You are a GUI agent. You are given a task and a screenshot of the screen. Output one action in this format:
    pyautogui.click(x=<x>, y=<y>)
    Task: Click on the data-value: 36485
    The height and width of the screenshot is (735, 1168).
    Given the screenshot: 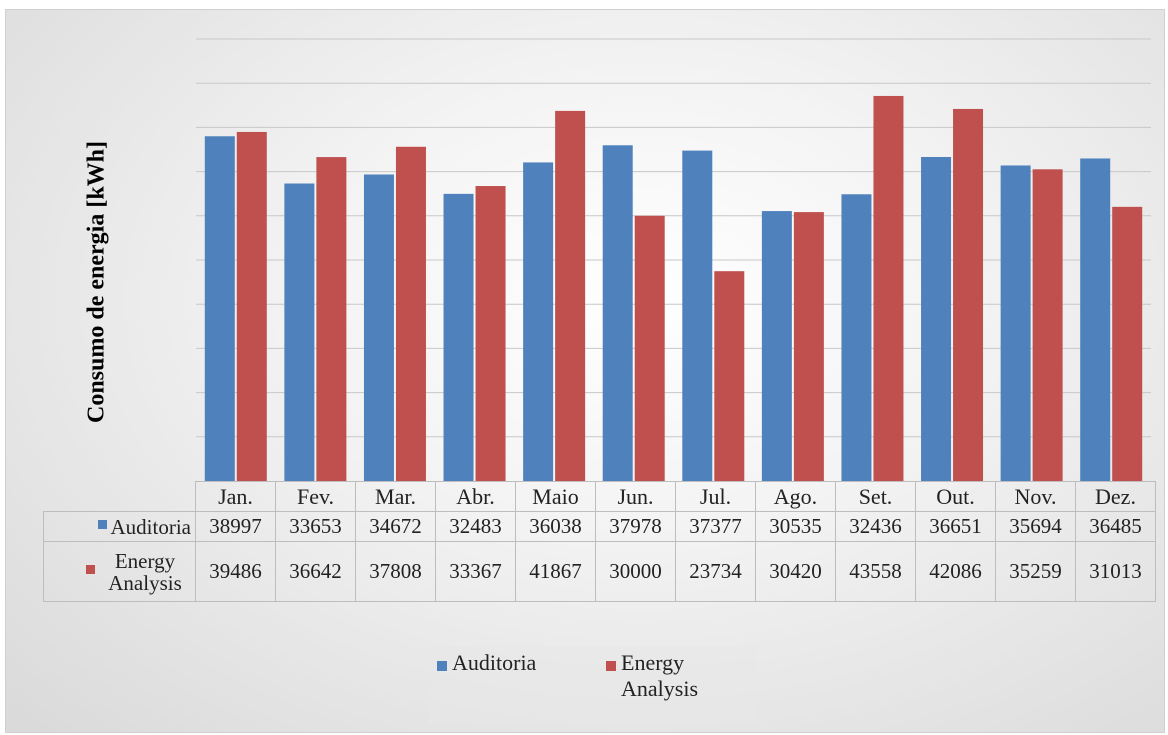 What is the action you would take?
    pyautogui.click(x=1115, y=526)
    